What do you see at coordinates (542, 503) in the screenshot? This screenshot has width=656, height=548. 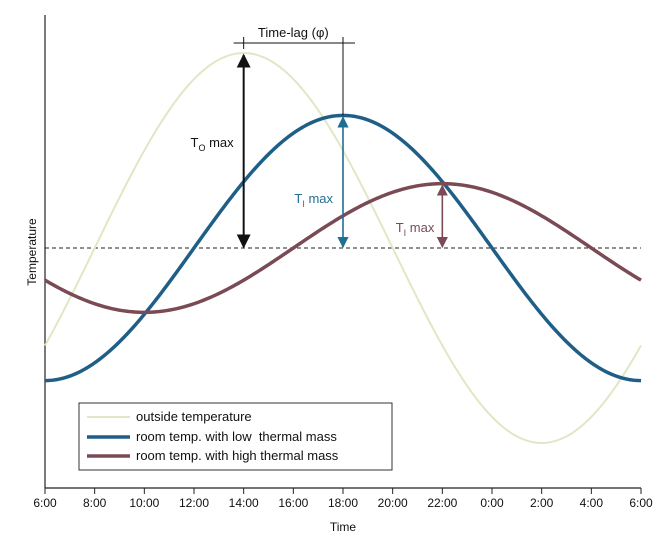 I see `x-tick-label: 2:00` at bounding box center [542, 503].